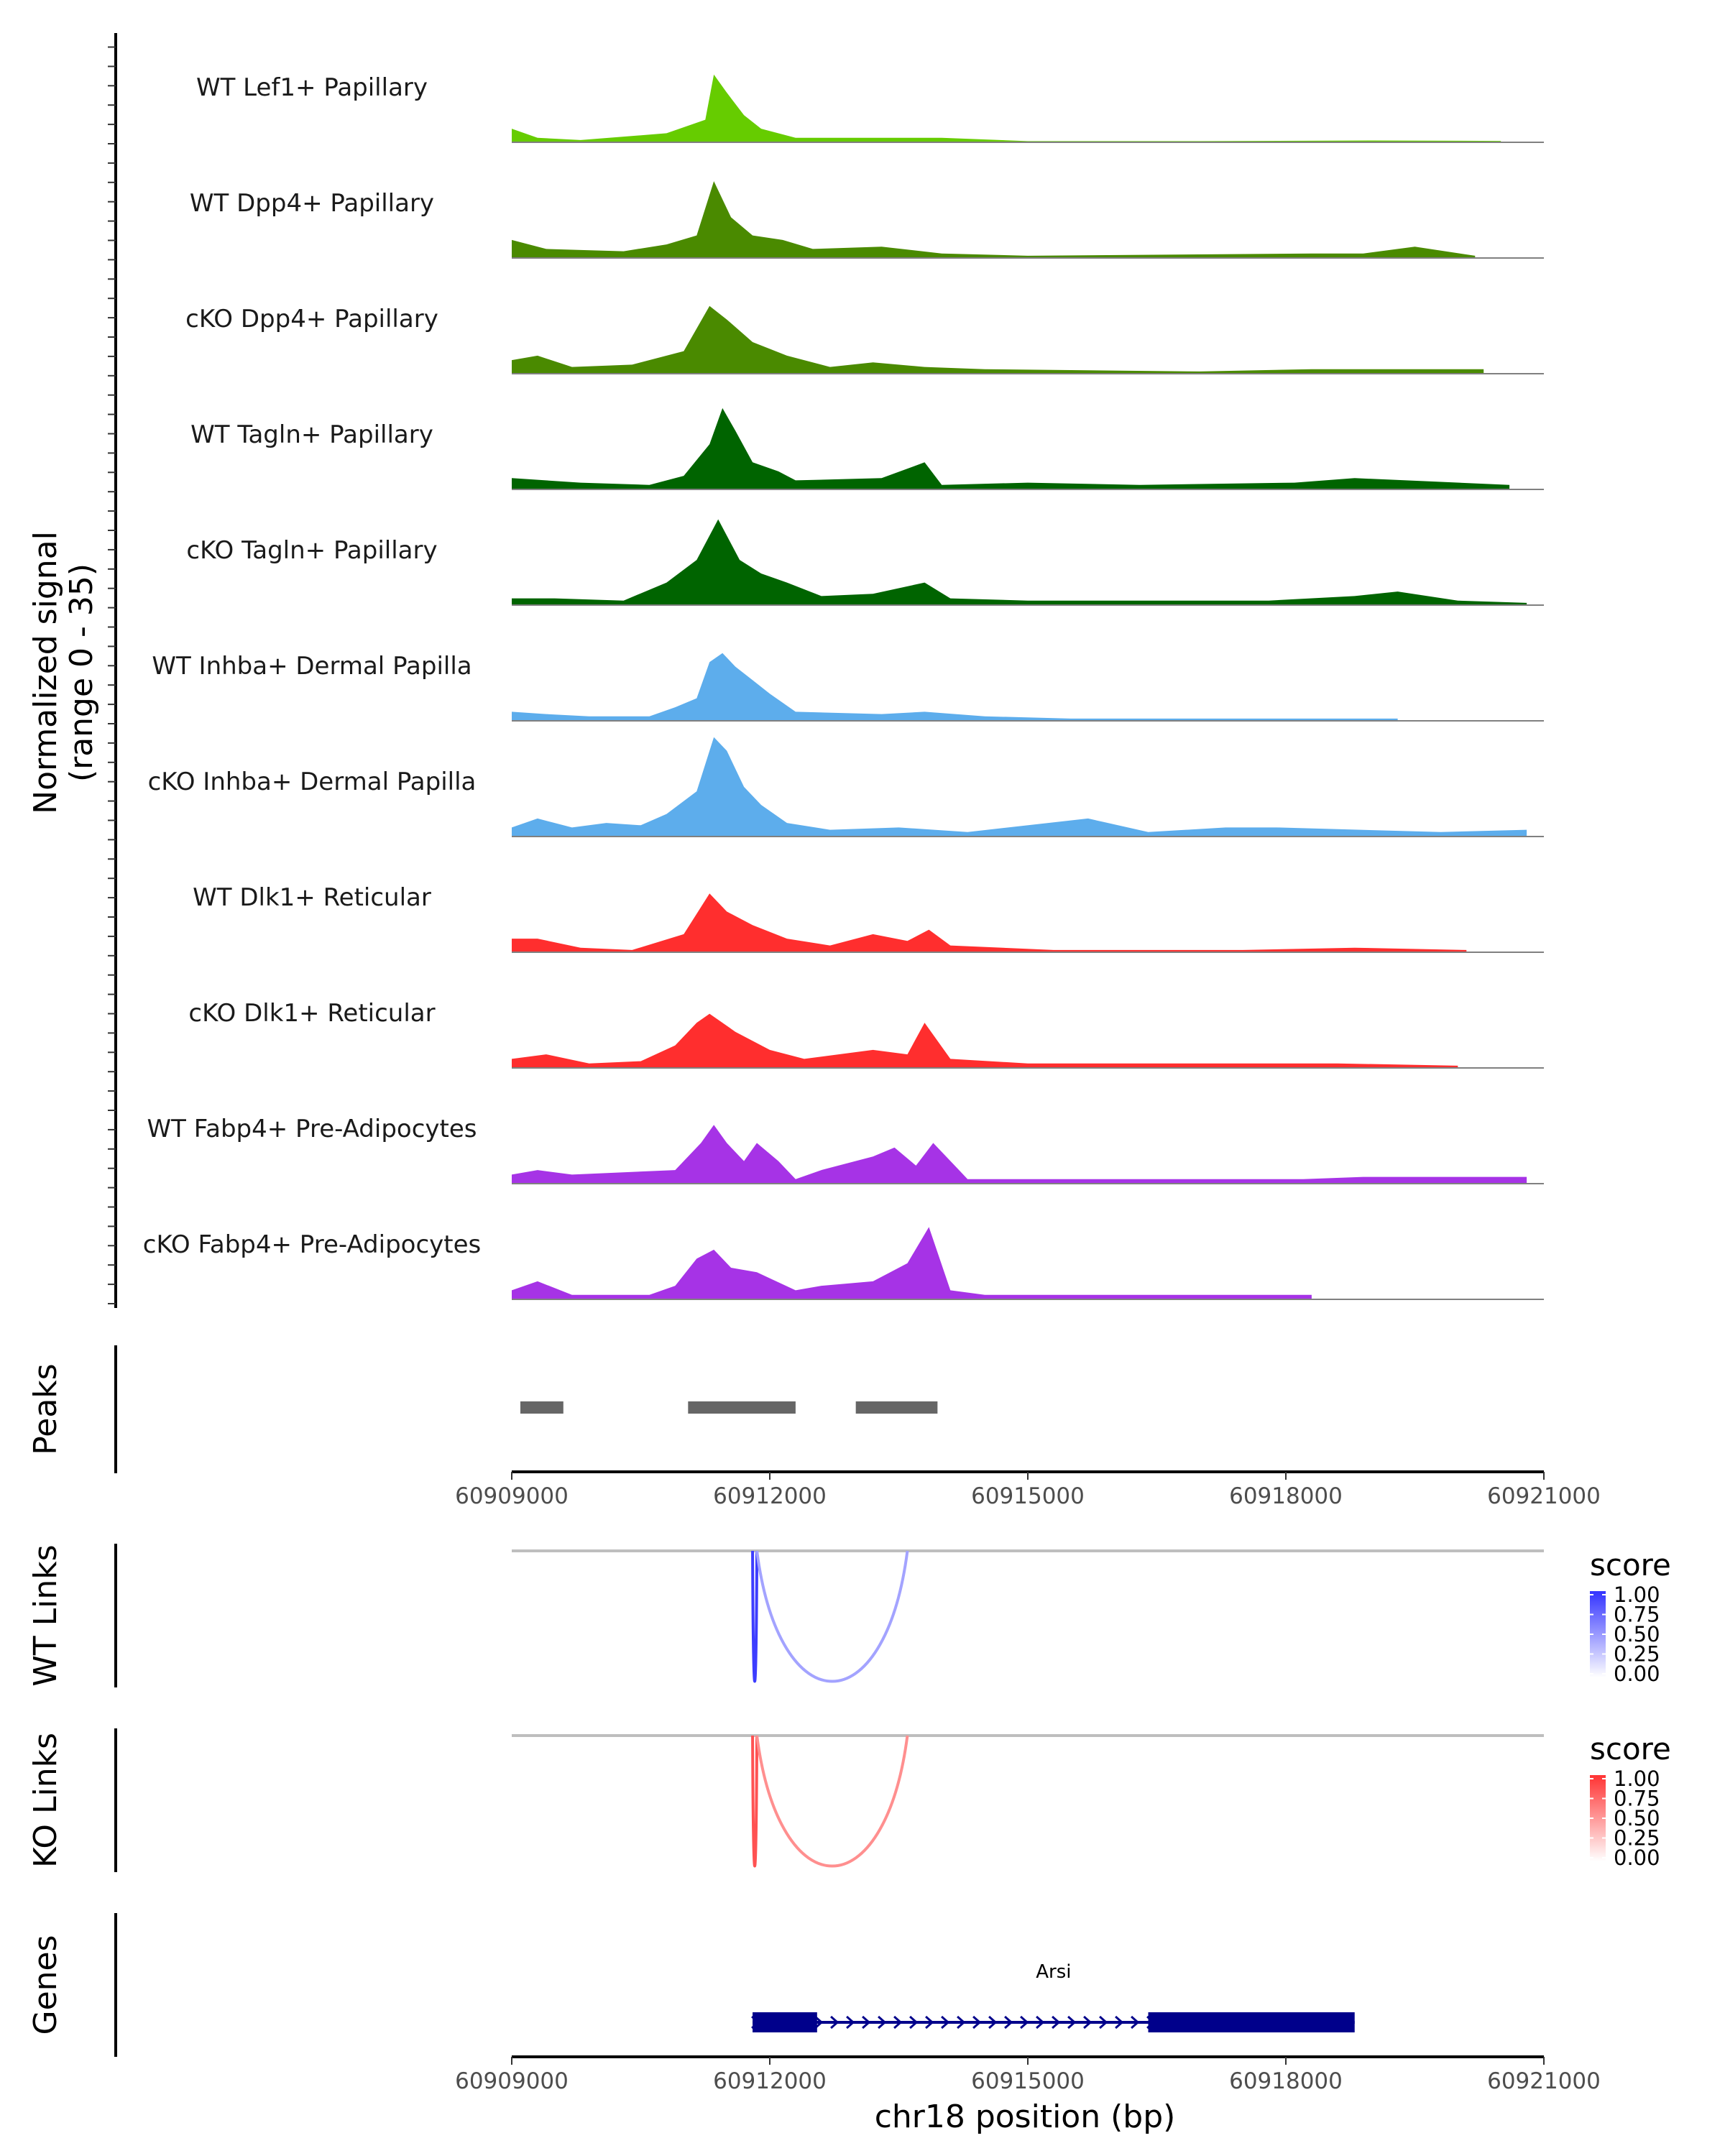  I want to click on peaks-y-label: Peaks, so click(45, 1409).